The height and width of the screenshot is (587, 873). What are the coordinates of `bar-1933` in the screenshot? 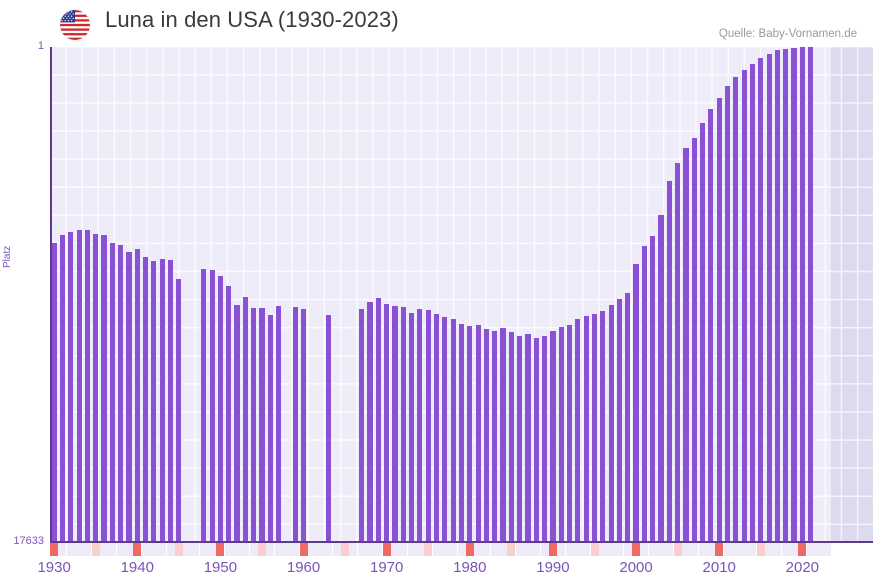 It's located at (79, 386).